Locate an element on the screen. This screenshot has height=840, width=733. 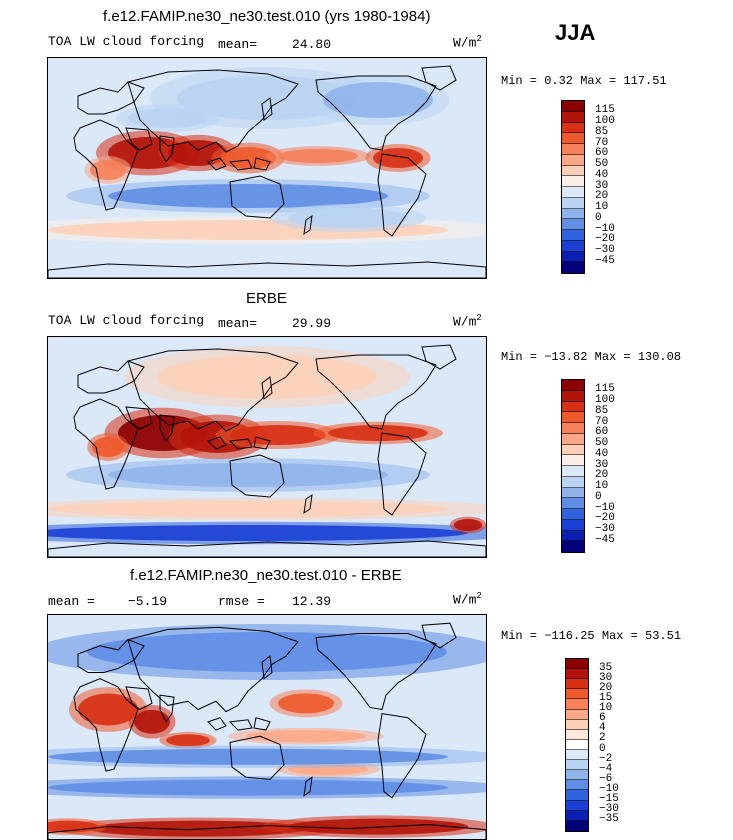
min-max-text: Min = 0.32 Max = 117.51 is located at coordinates (584, 81).